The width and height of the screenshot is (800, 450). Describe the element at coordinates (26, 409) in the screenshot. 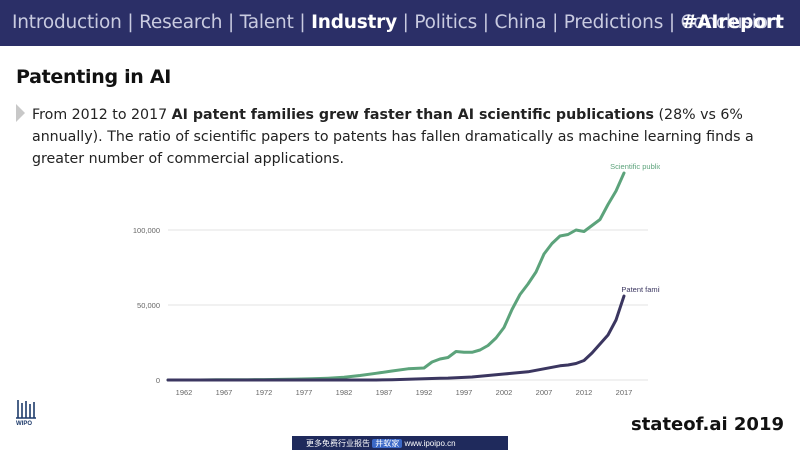

I see `wipo-logo-icon` at that location.